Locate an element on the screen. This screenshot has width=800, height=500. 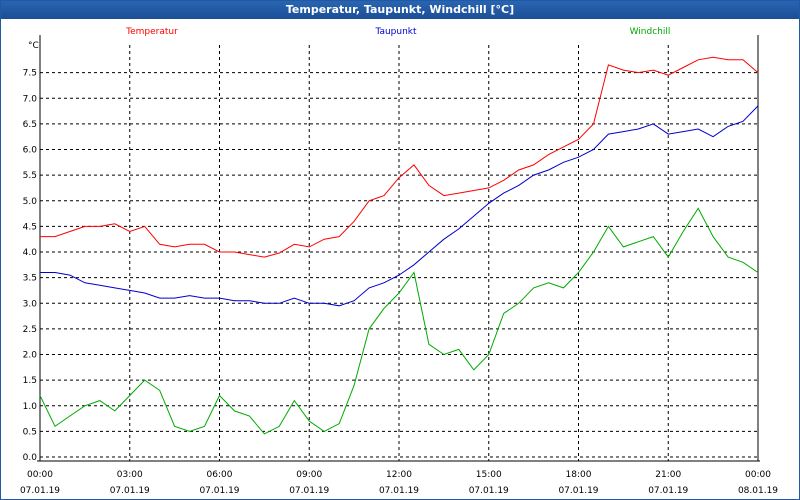
y-tick-label: 2.0 is located at coordinates (30, 356).